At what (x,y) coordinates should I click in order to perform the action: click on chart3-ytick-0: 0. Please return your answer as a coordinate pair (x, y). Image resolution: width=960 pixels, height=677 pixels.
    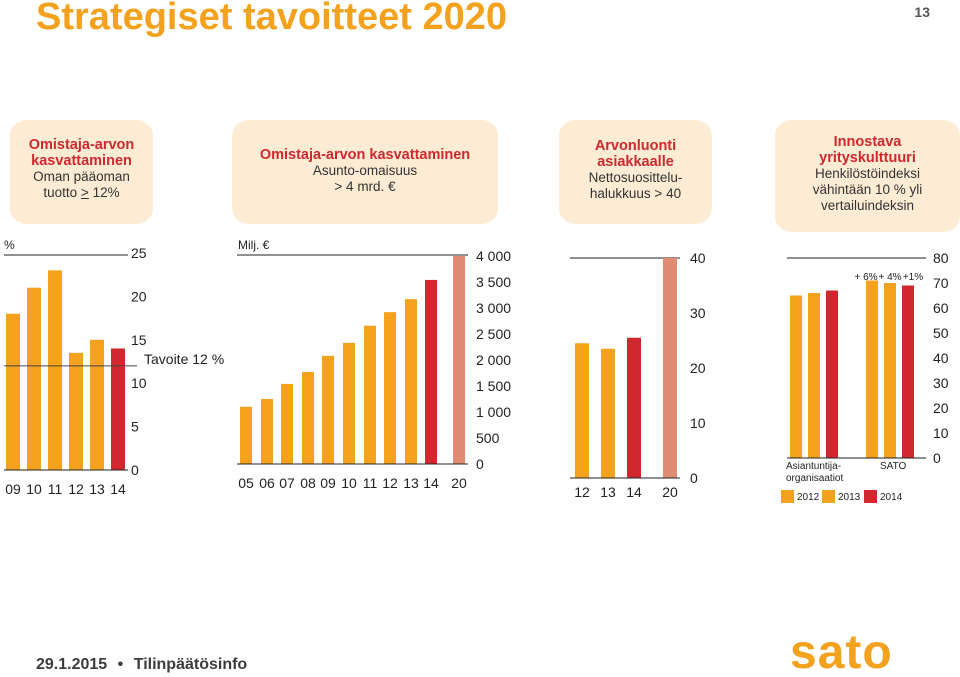
    Looking at the image, I should click on (694, 478).